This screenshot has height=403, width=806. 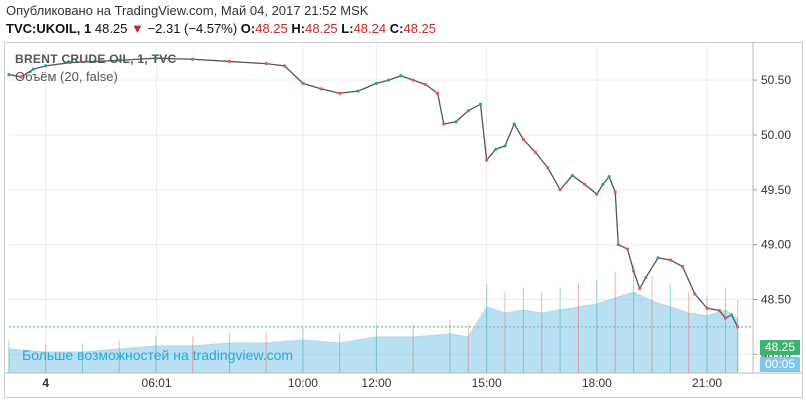 I want to click on x-tick-label: 06:01, so click(x=157, y=383).